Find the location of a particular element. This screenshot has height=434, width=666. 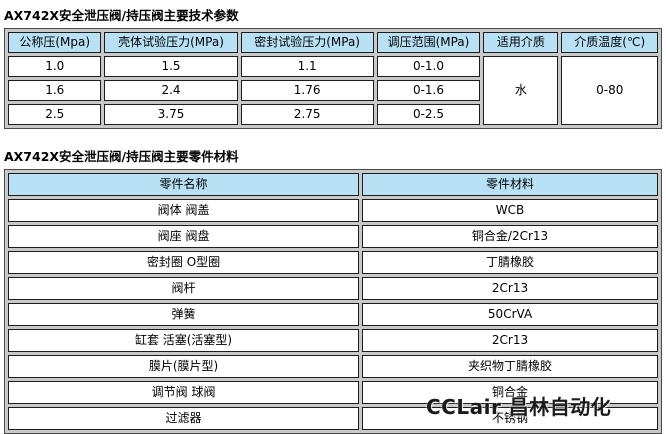

parts-material-header-row: 零件名称 零件材料 is located at coordinates (333, 184).